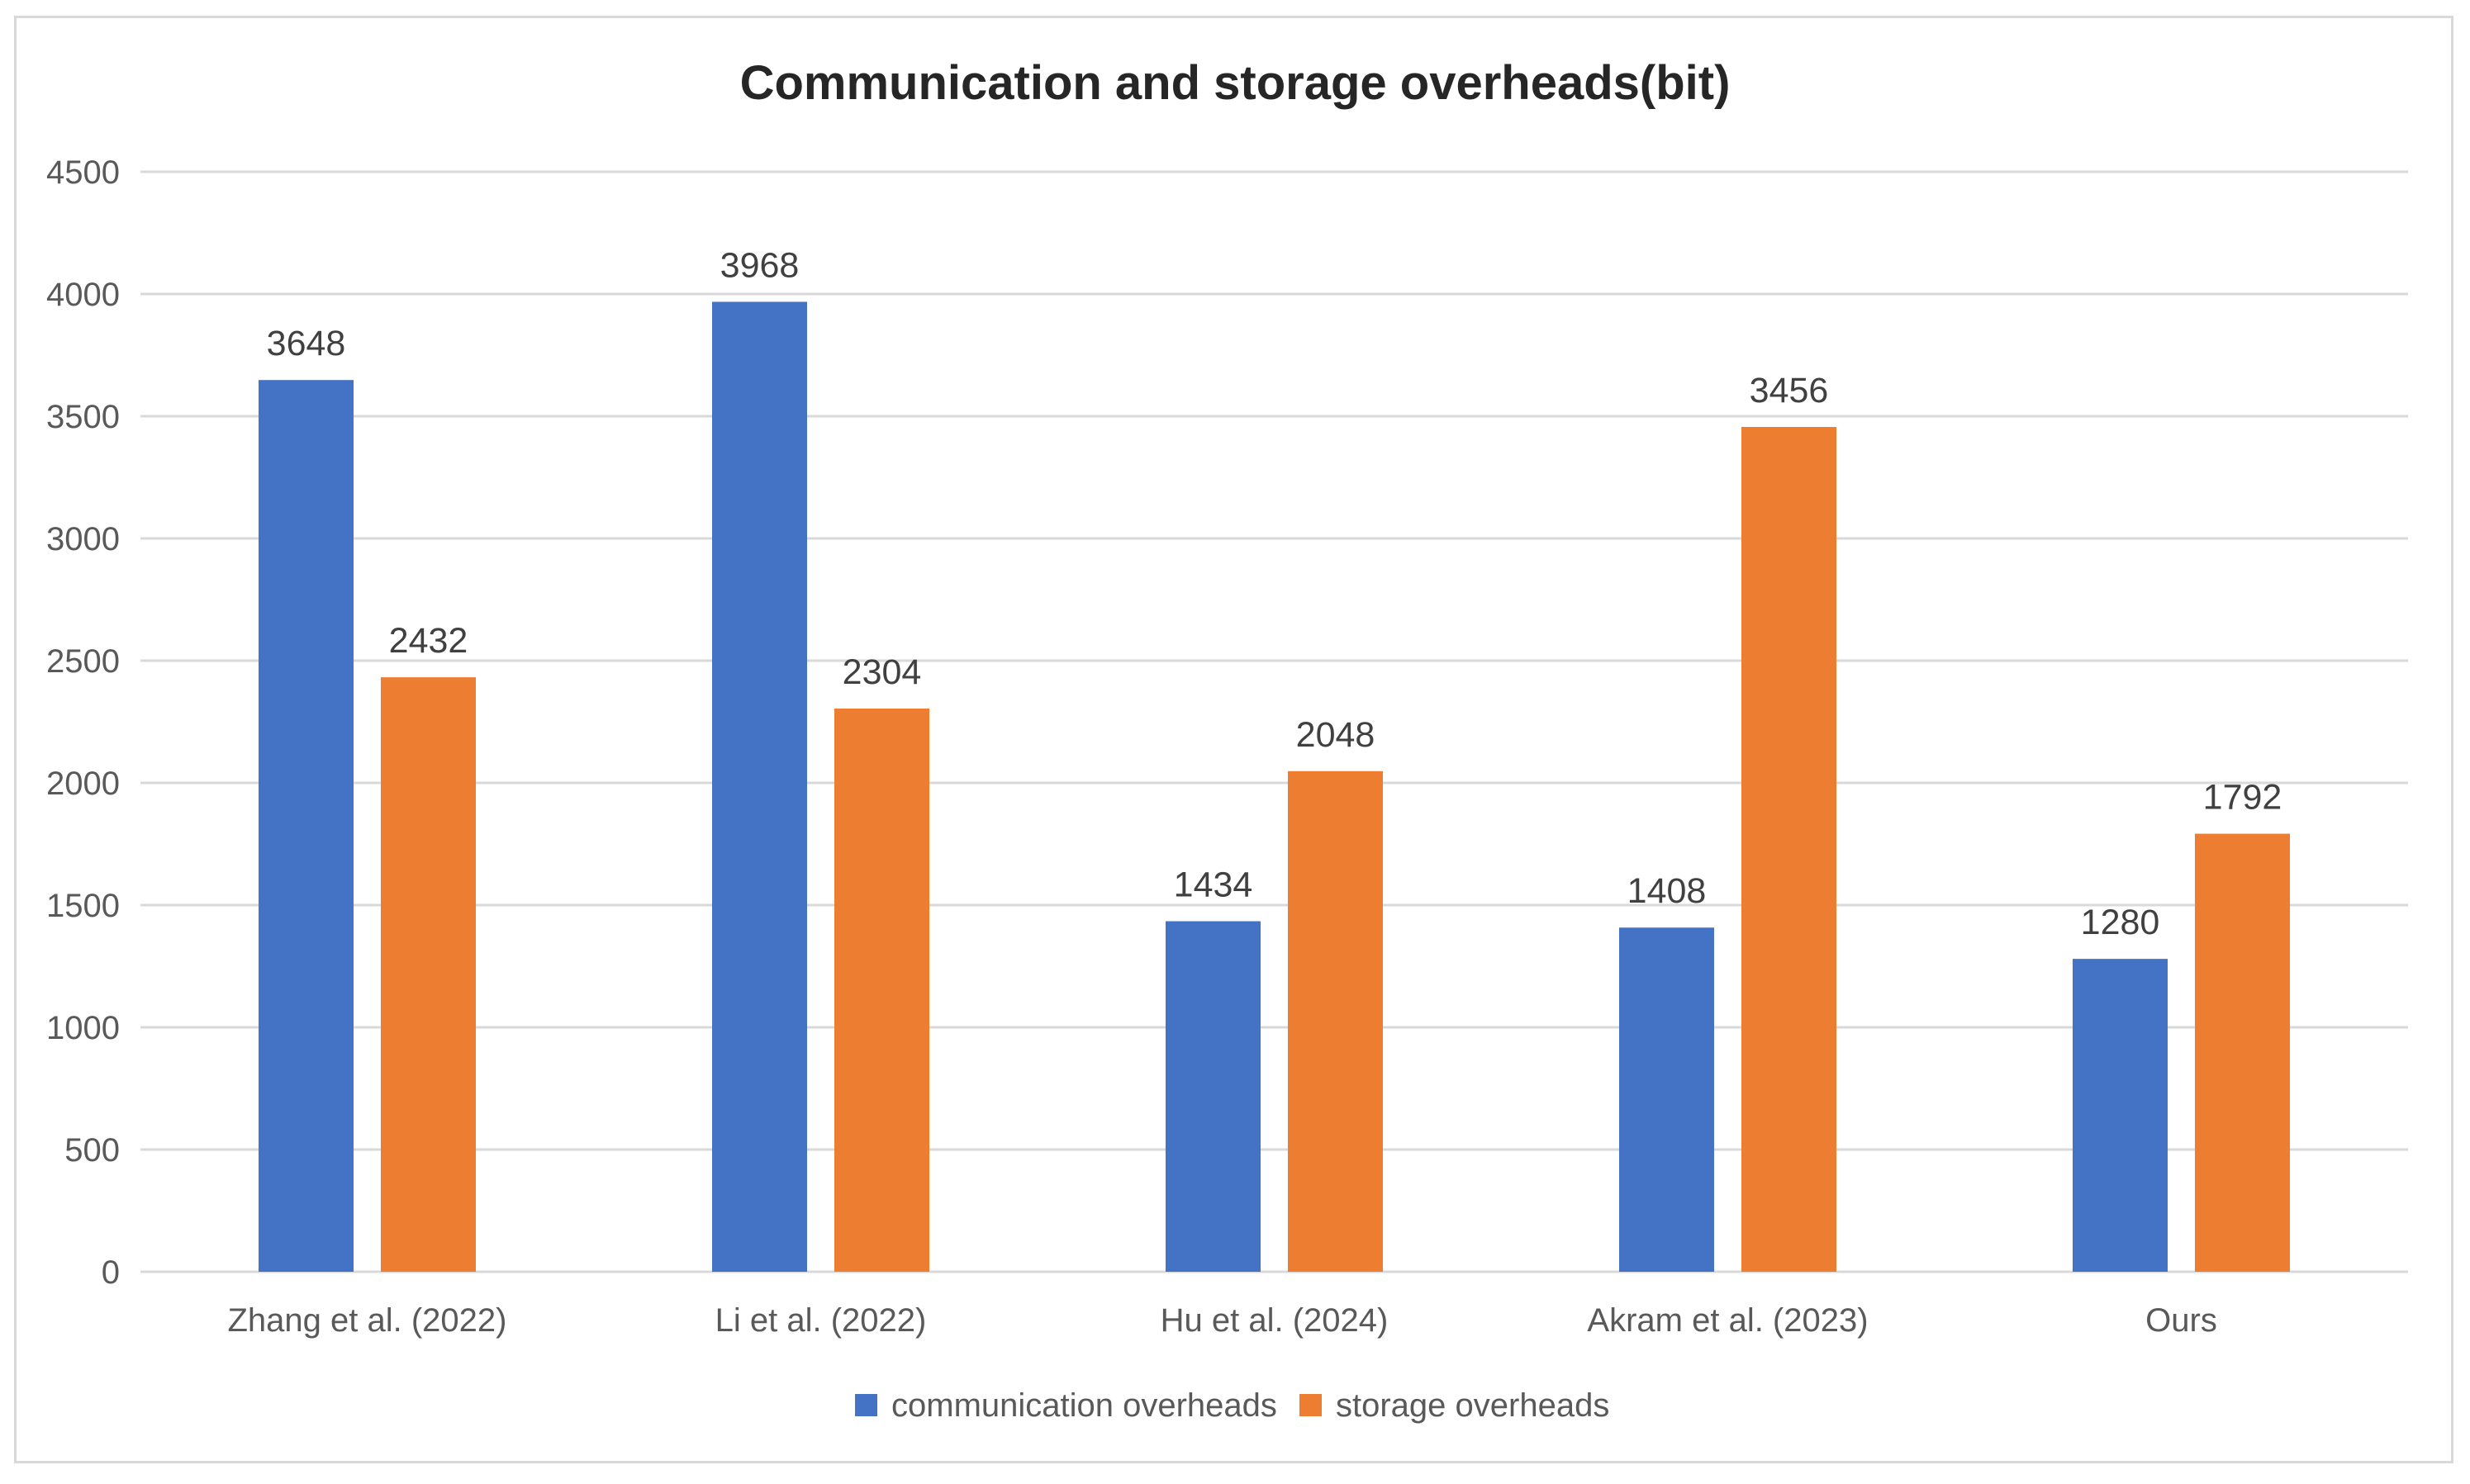  Describe the element at coordinates (306, 343) in the screenshot. I see `data-label: 3648` at that location.